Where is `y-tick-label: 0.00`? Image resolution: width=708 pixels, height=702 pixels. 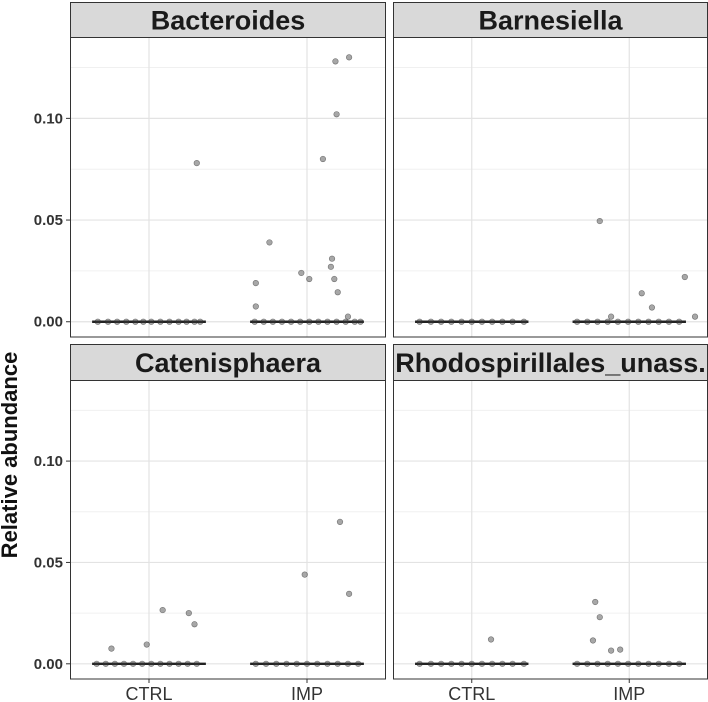 y-tick-label: 0.00 is located at coordinates (48, 664).